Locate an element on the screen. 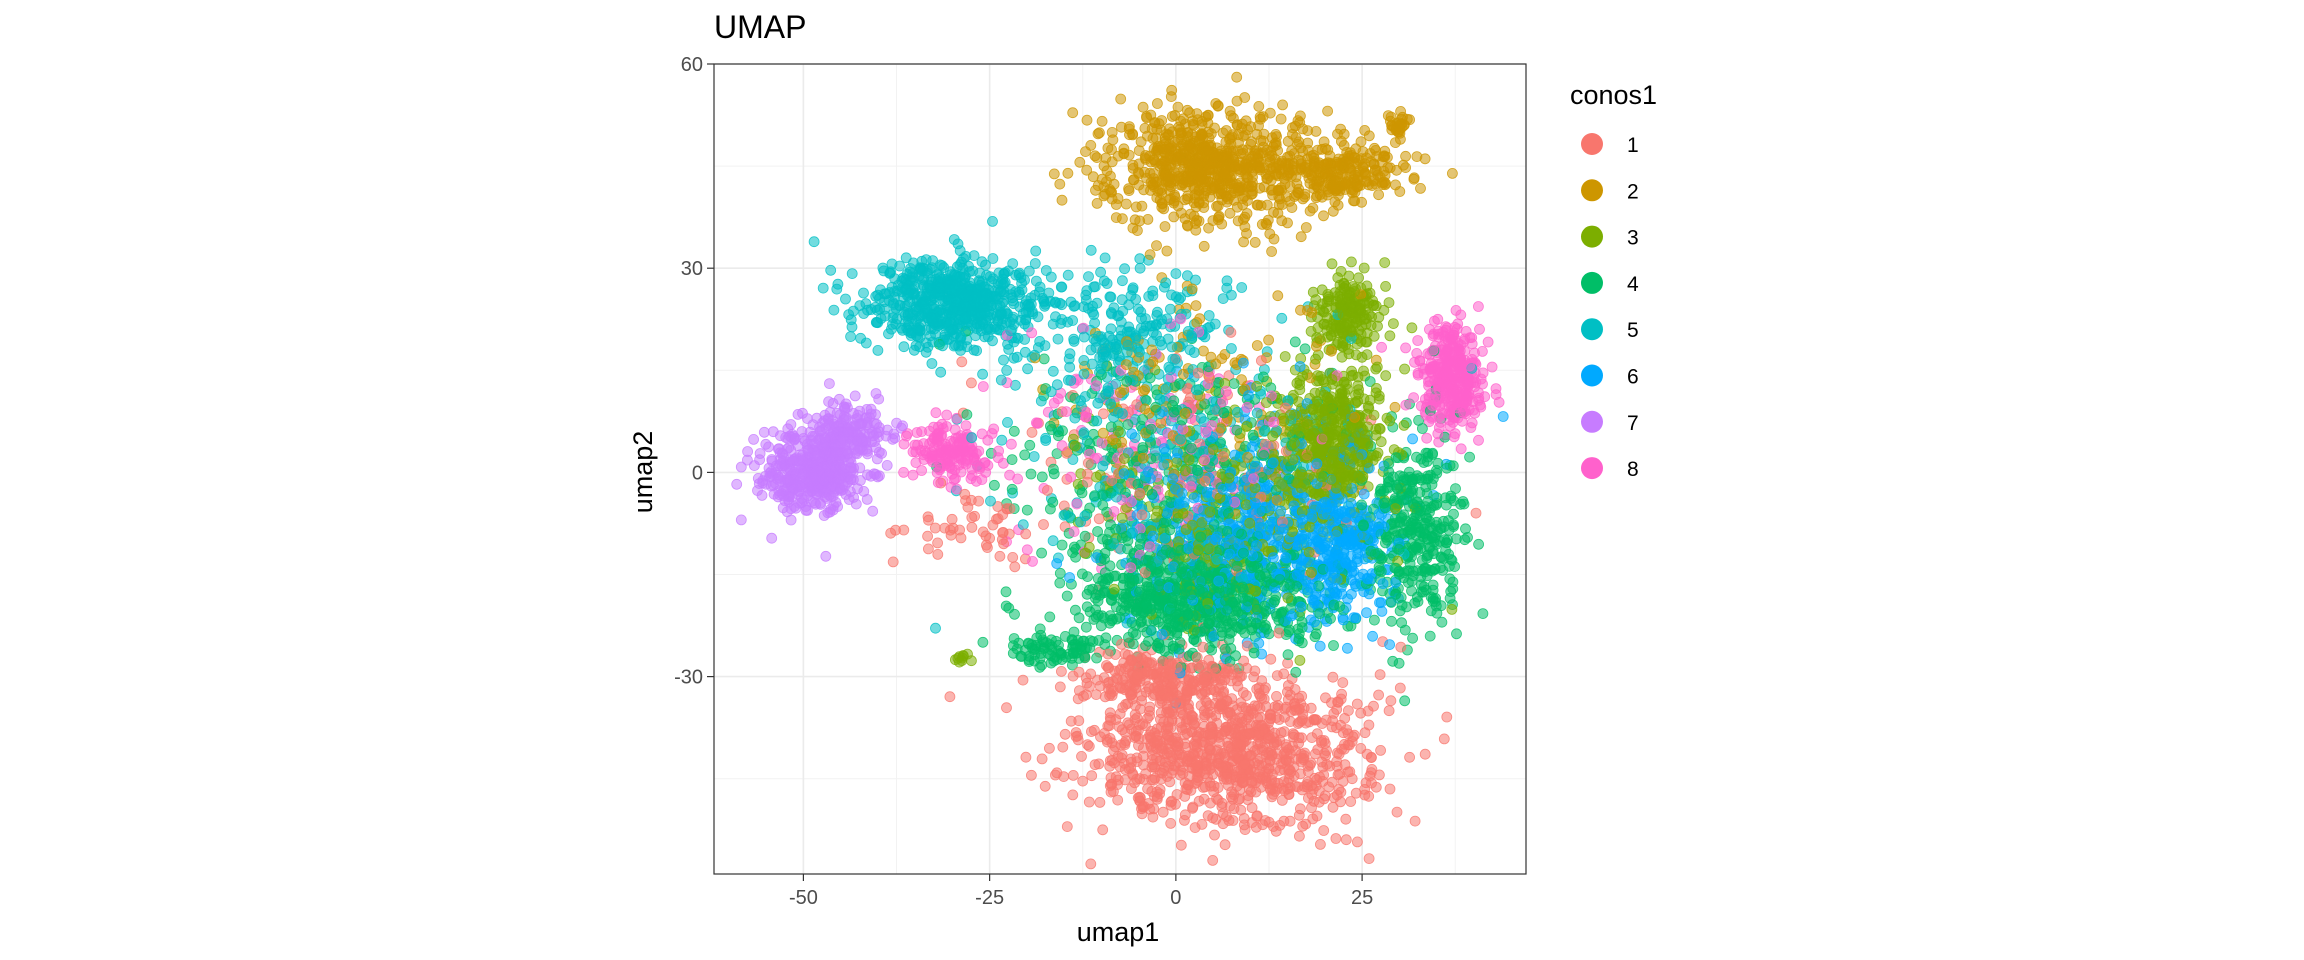  chart-title: UMAP is located at coordinates (760, 27).